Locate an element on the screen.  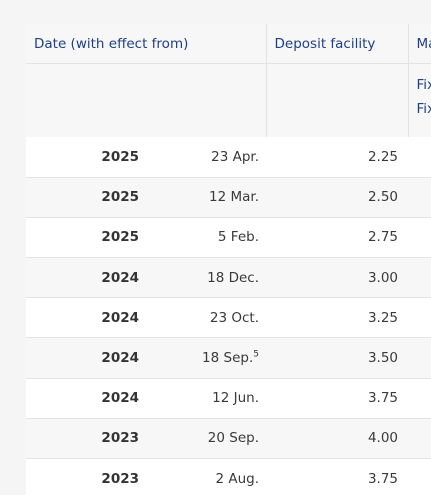
deposit-subheader is located at coordinates (336, 100).